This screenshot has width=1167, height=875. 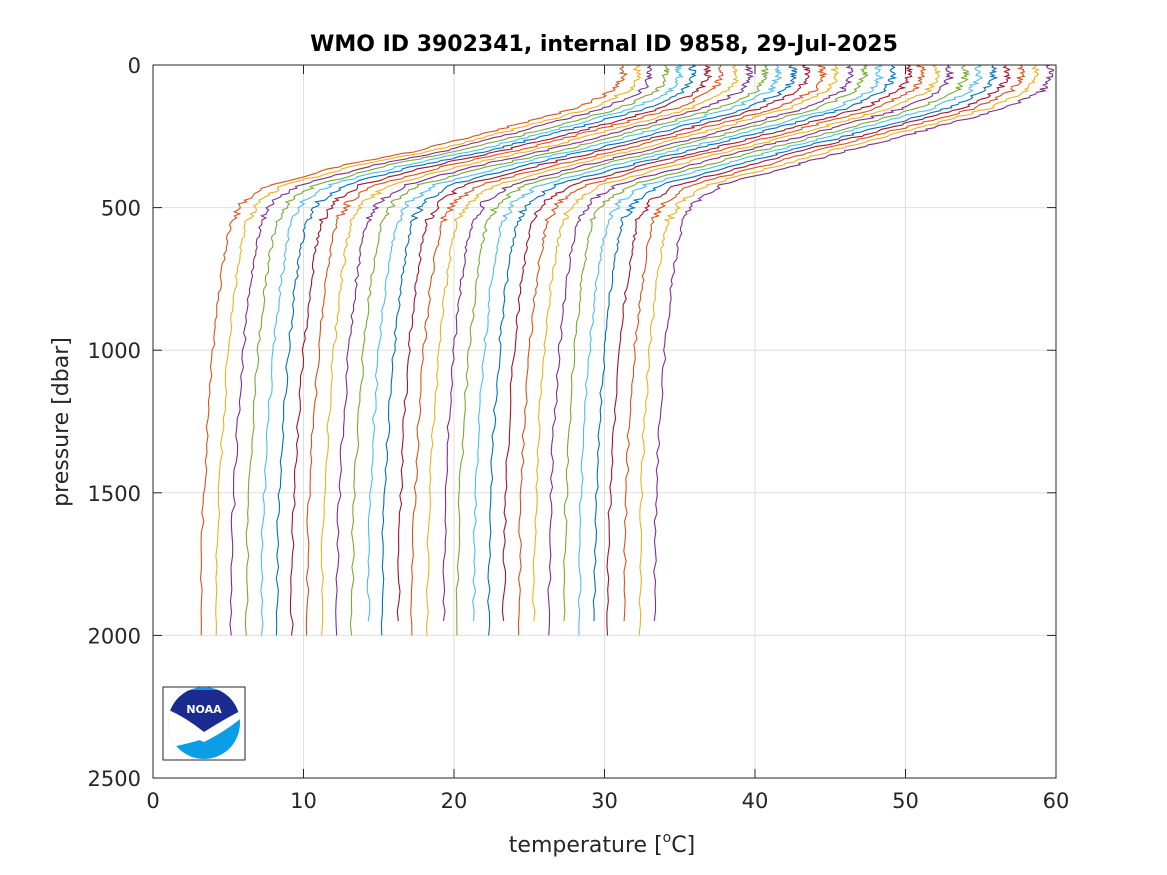 I want to click on y-tick-label: 2000, so click(x=114, y=636).